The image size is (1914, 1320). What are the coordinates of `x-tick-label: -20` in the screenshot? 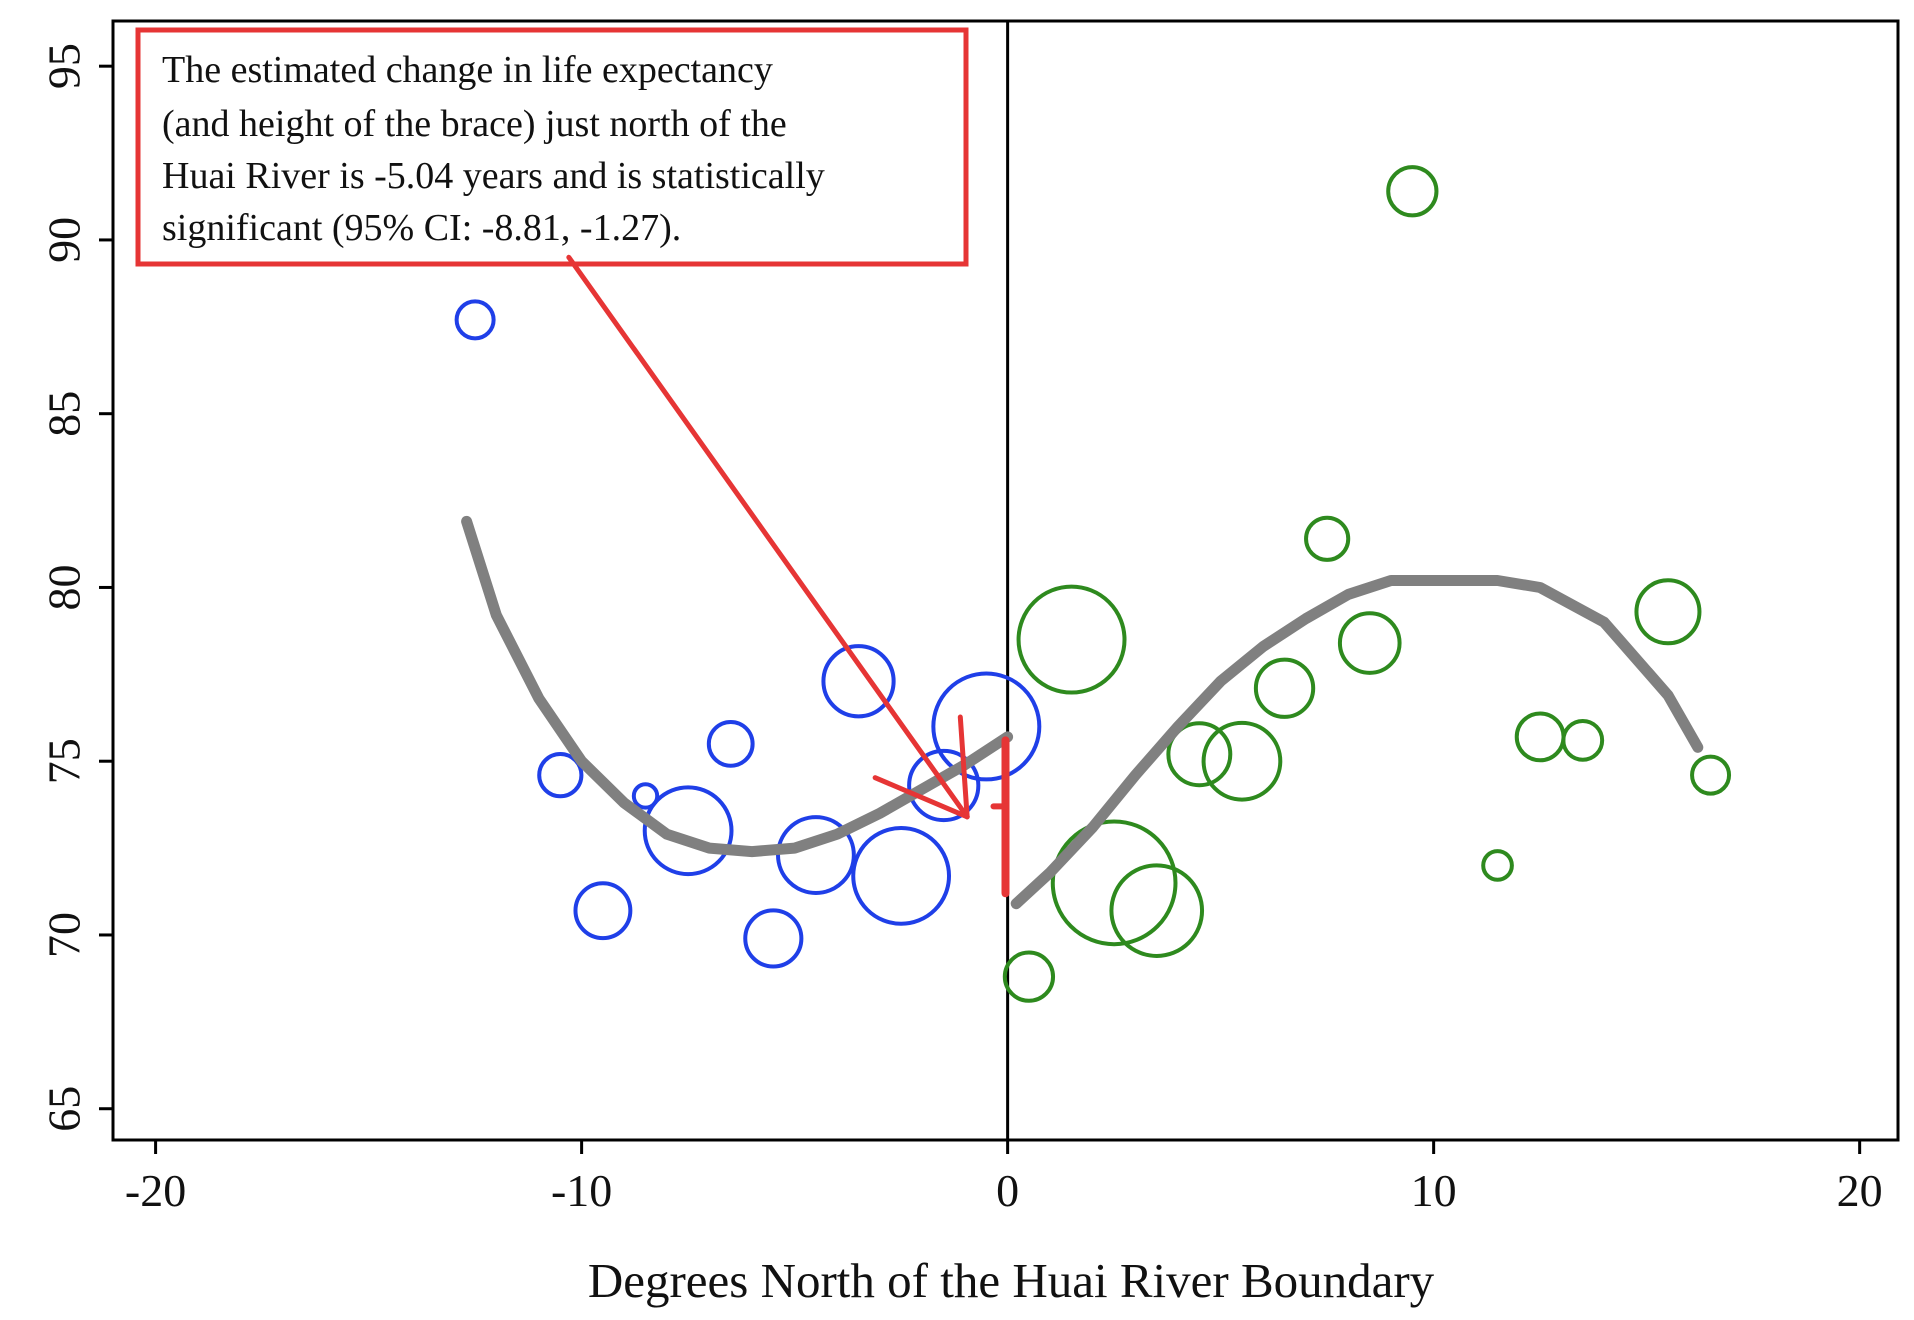 It's located at (155, 1190).